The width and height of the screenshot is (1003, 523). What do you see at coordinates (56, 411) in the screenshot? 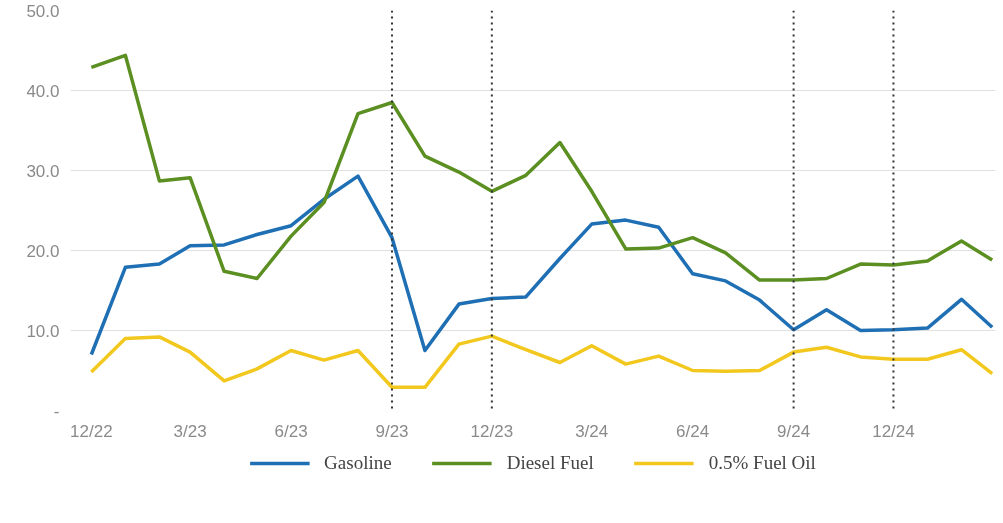
I see `y-tick-label: -` at bounding box center [56, 411].